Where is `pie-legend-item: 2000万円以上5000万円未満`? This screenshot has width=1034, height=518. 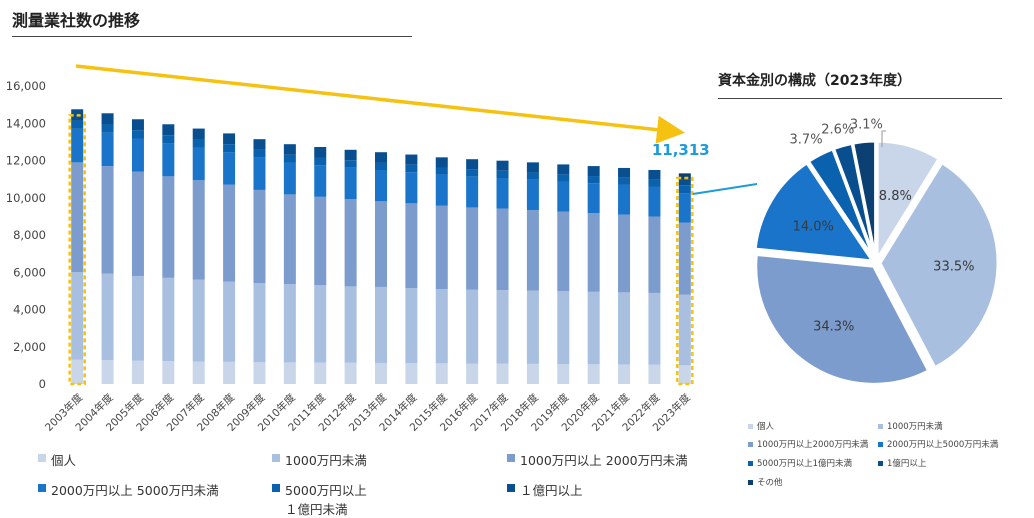
pie-legend-item: 2000万円以上5000万円未満 is located at coordinates (938, 444).